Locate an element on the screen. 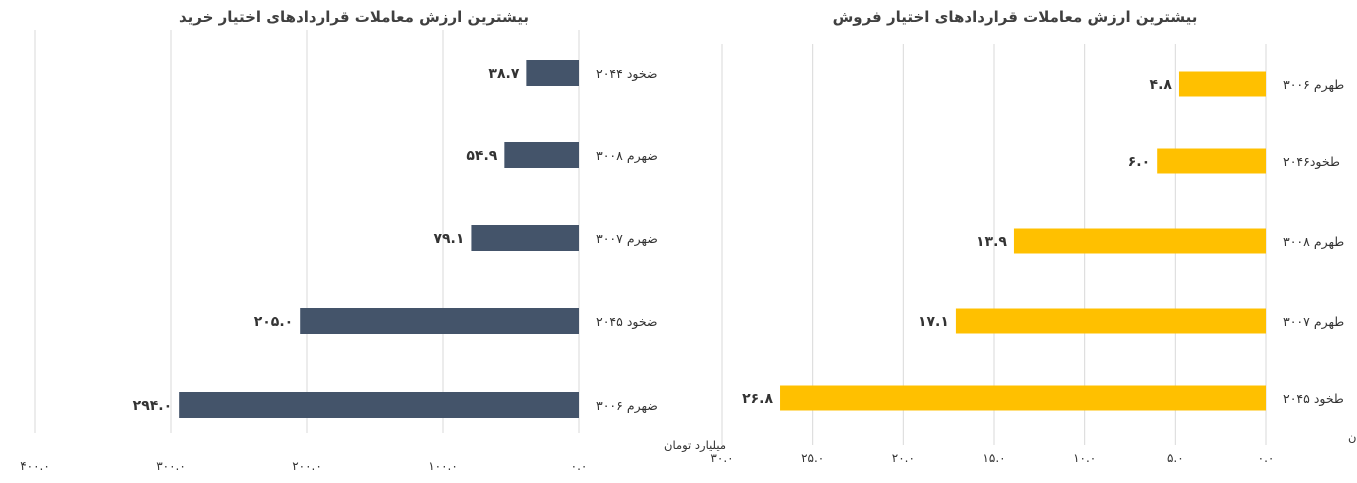 Image resolution: width=1357 pixels, height=483 pixels. category-label: طخود ۲۰۴۵ is located at coordinates (1313, 399).